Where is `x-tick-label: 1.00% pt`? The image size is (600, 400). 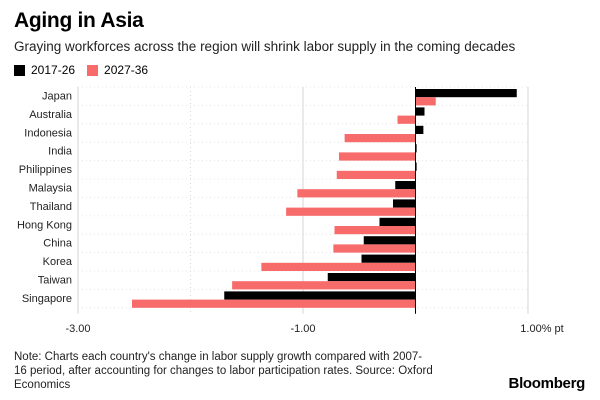
x-tick-label: 1.00% pt is located at coordinates (541, 329).